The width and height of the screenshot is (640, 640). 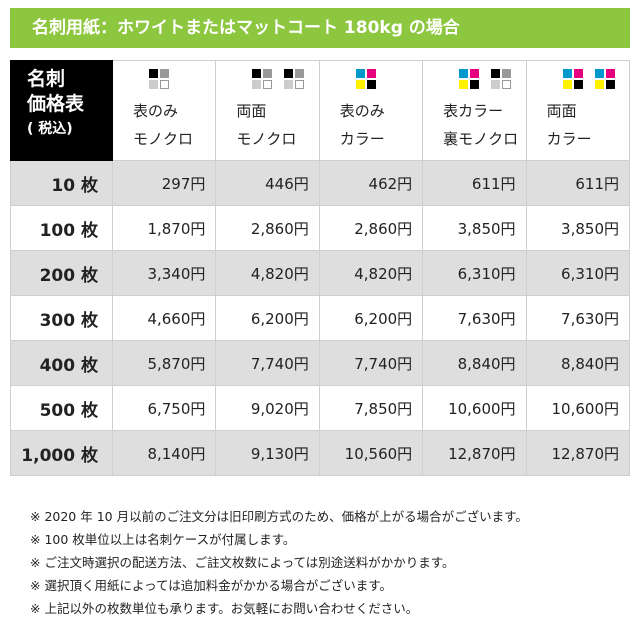 What do you see at coordinates (61, 273) in the screenshot?
I see `quantity-label: 200 枚` at bounding box center [61, 273].